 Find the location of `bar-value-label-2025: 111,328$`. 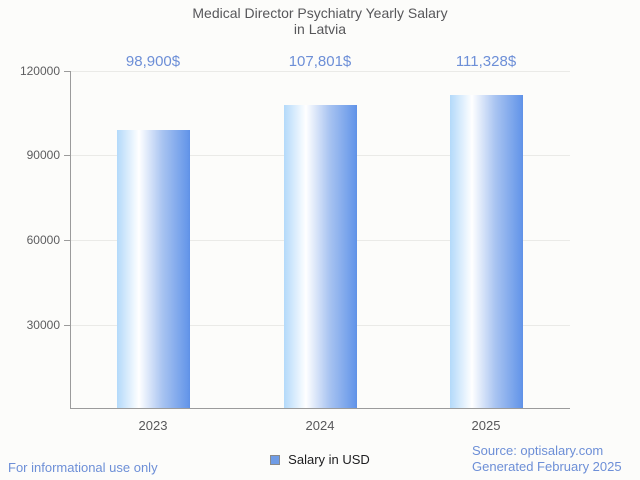

bar-value-label-2025: 111,328$ is located at coordinates (486, 61).